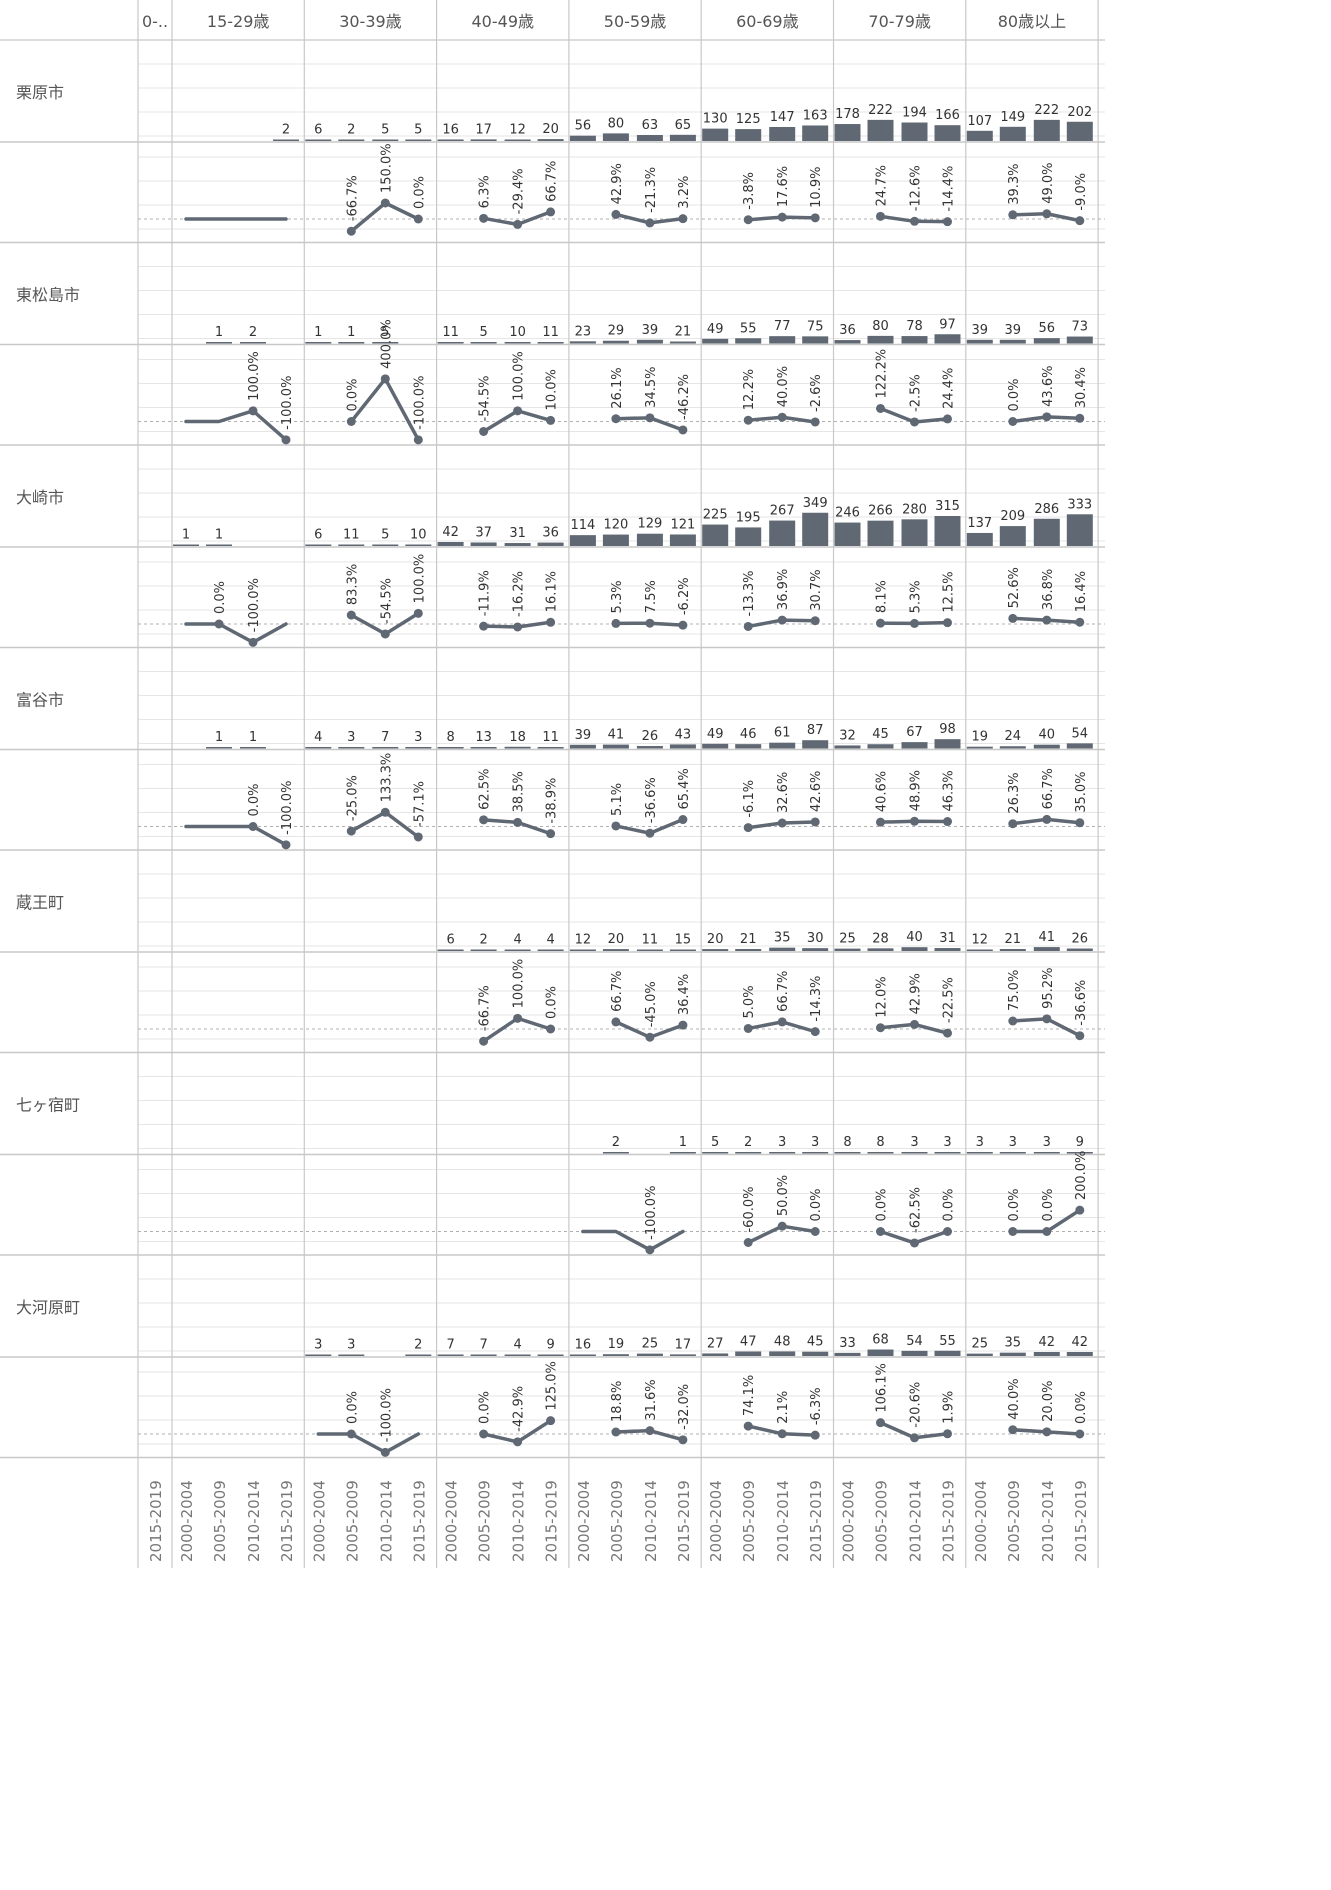 Image resolution: width=1331 pixels, height=1890 pixels. What do you see at coordinates (715, 734) in the screenshot?
I see `bar-value-label: 49` at bounding box center [715, 734].